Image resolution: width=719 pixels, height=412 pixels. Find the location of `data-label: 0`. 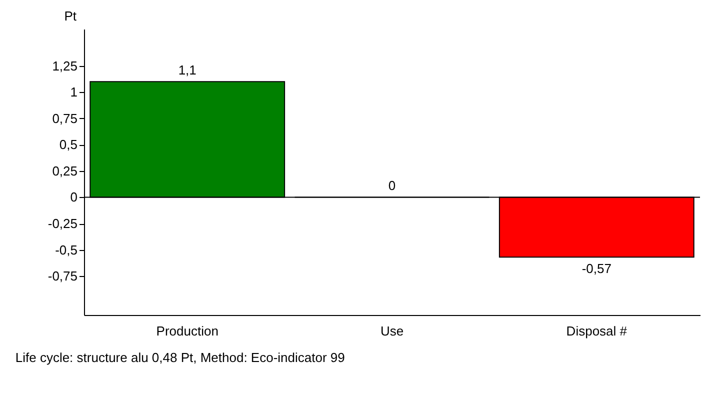

data-label: 0 is located at coordinates (392, 186).